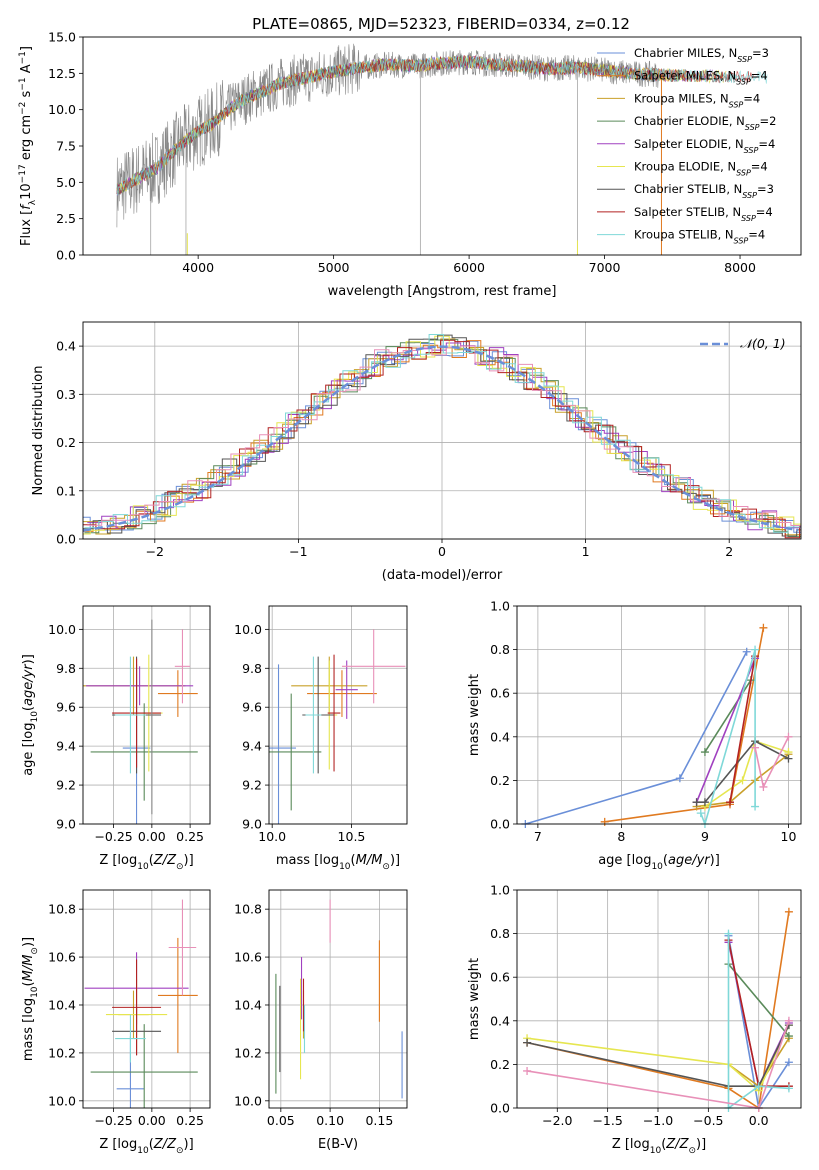 Image resolution: width=819 pixels, height=1170 pixels. I want to click on y-tick-label: 9.8, so click(66, 668).